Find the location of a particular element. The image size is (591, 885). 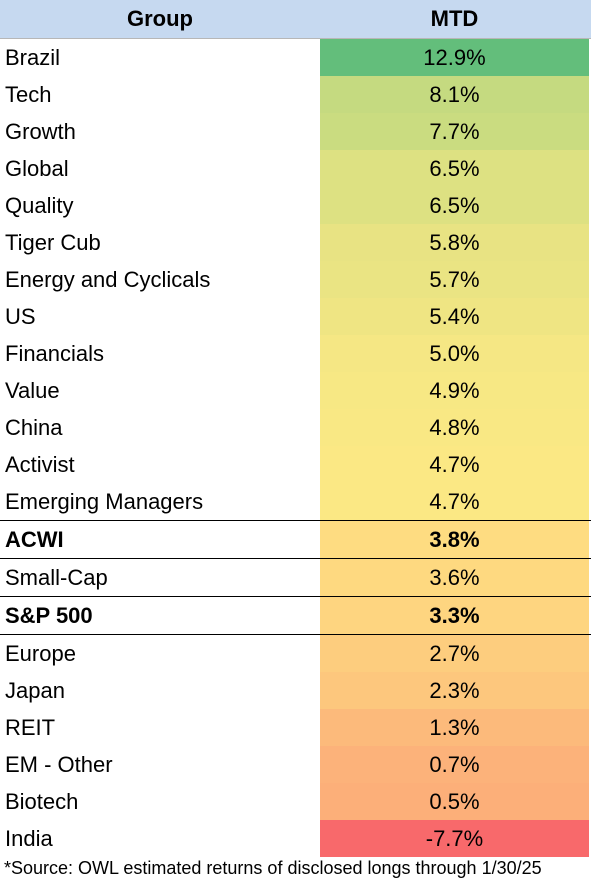

table-row: China 4.8% is located at coordinates (295, 427).